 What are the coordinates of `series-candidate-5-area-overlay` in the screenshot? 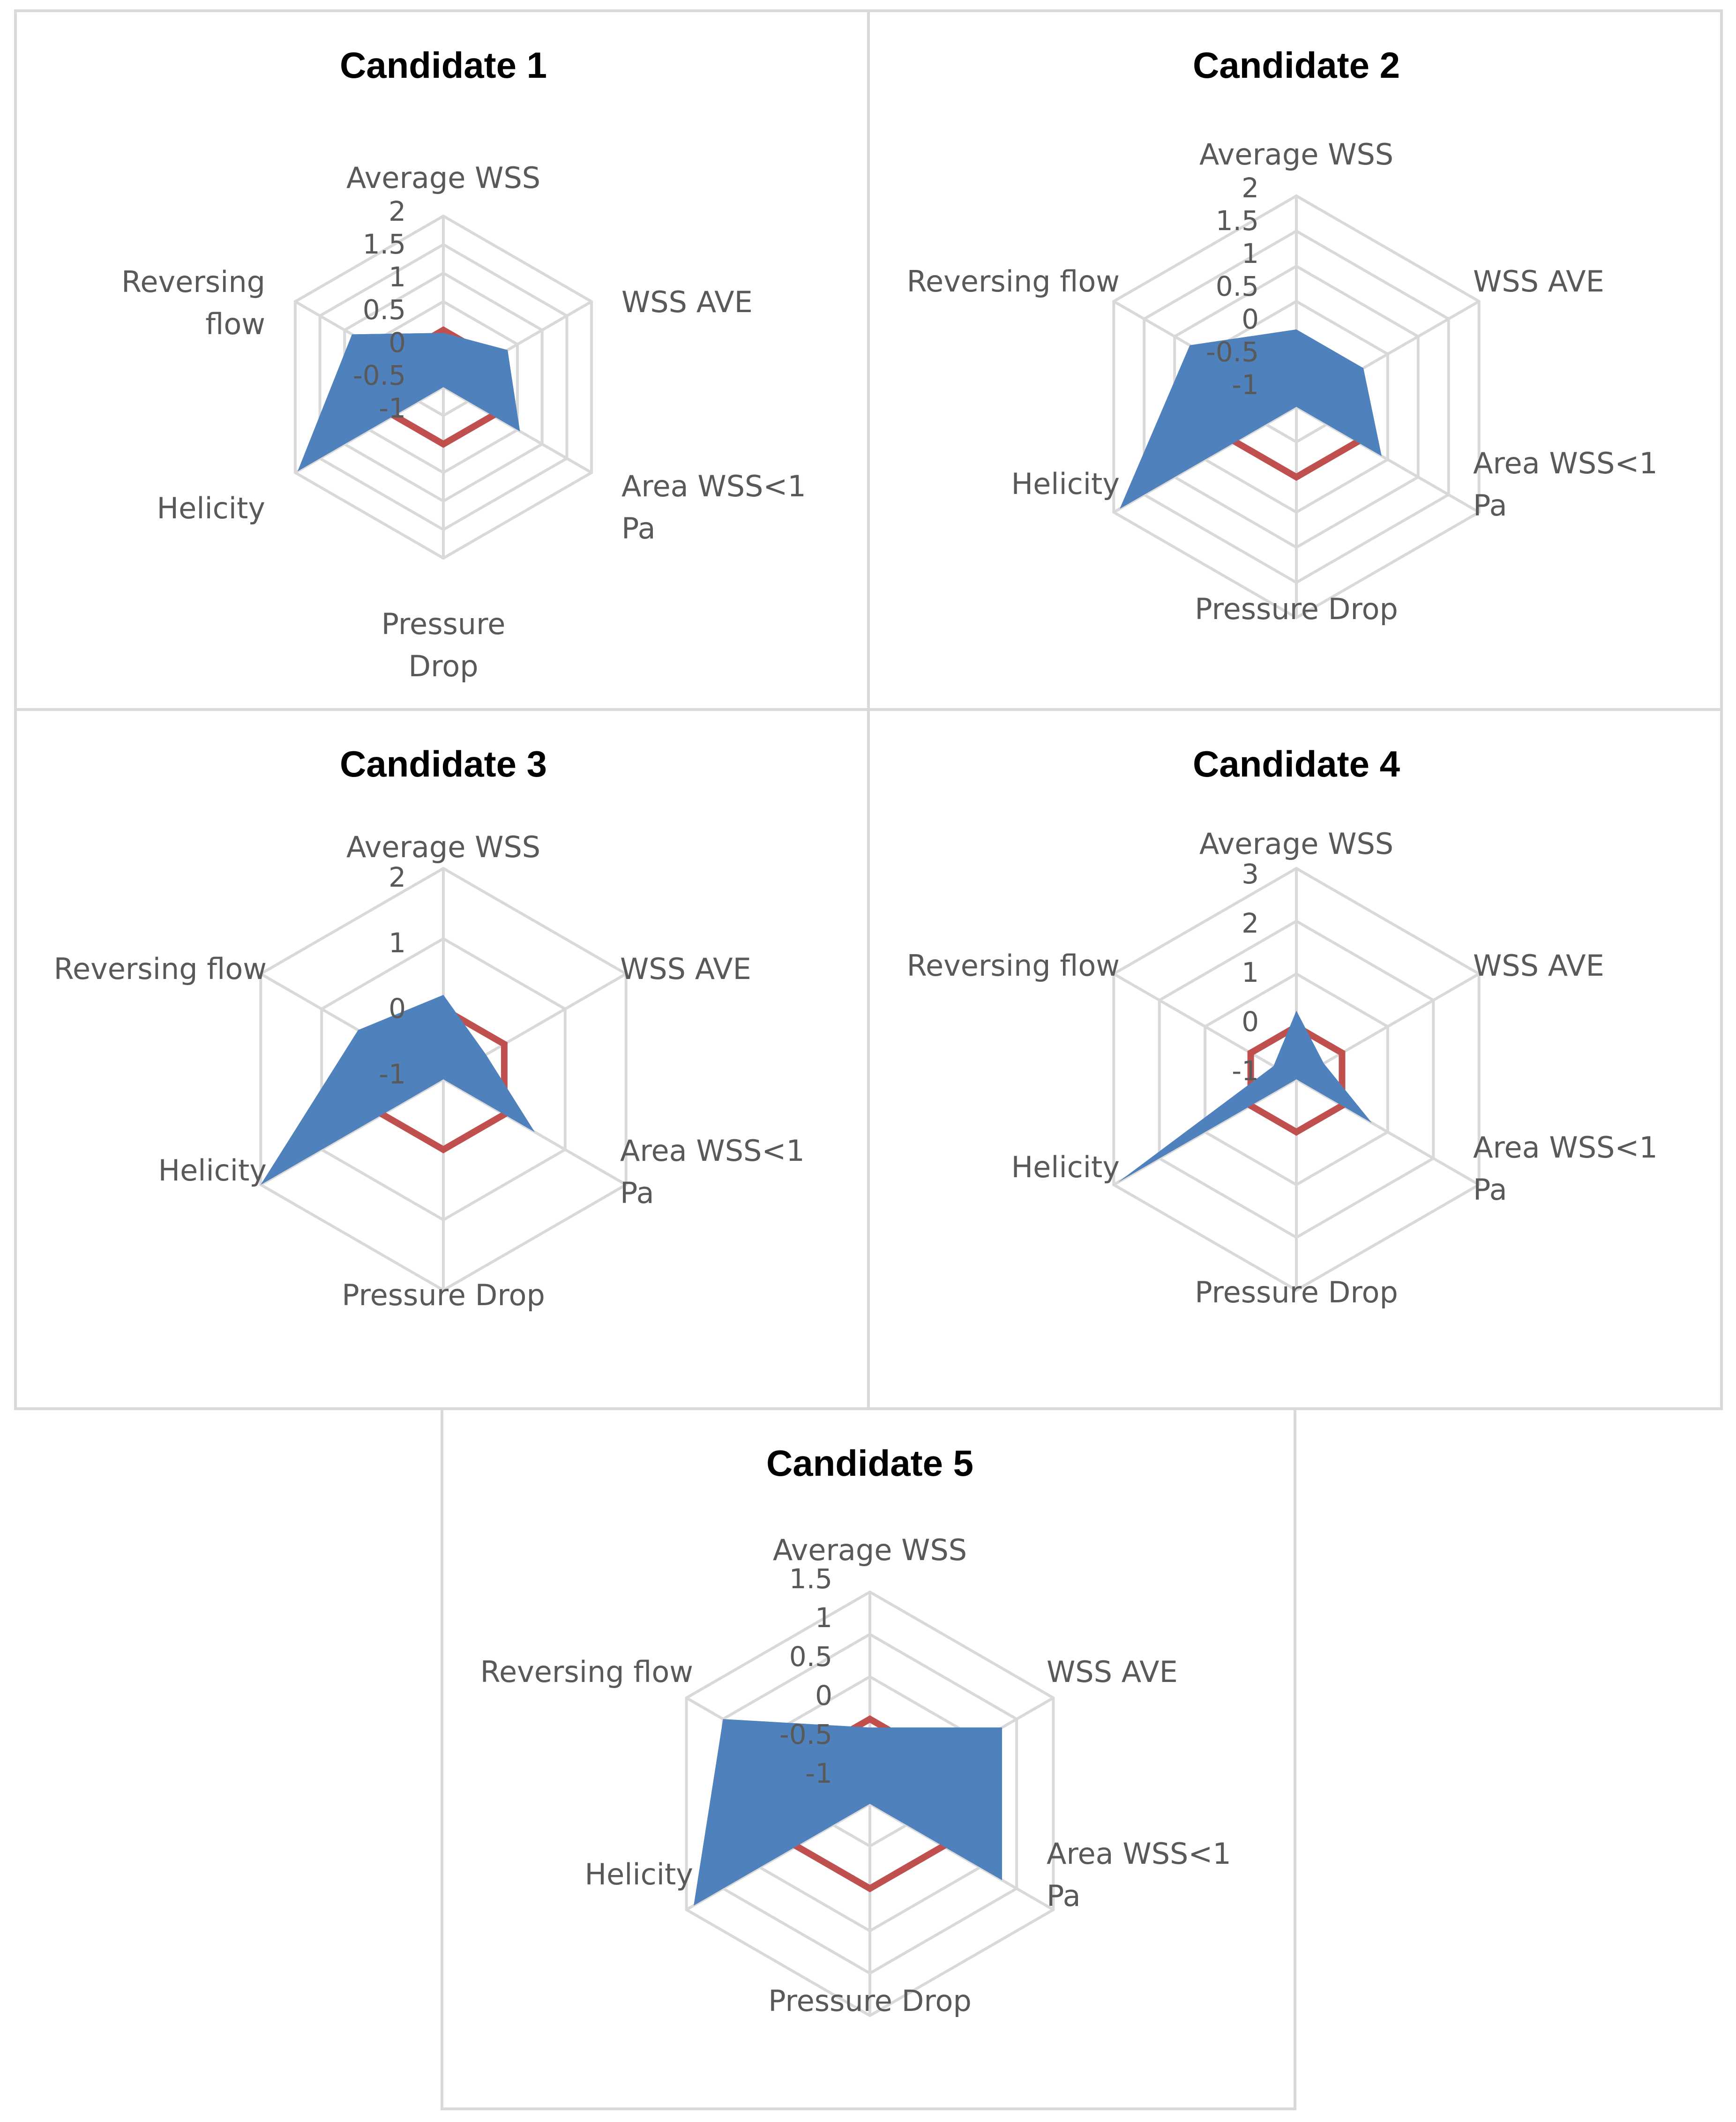 It's located at (848, 1812).